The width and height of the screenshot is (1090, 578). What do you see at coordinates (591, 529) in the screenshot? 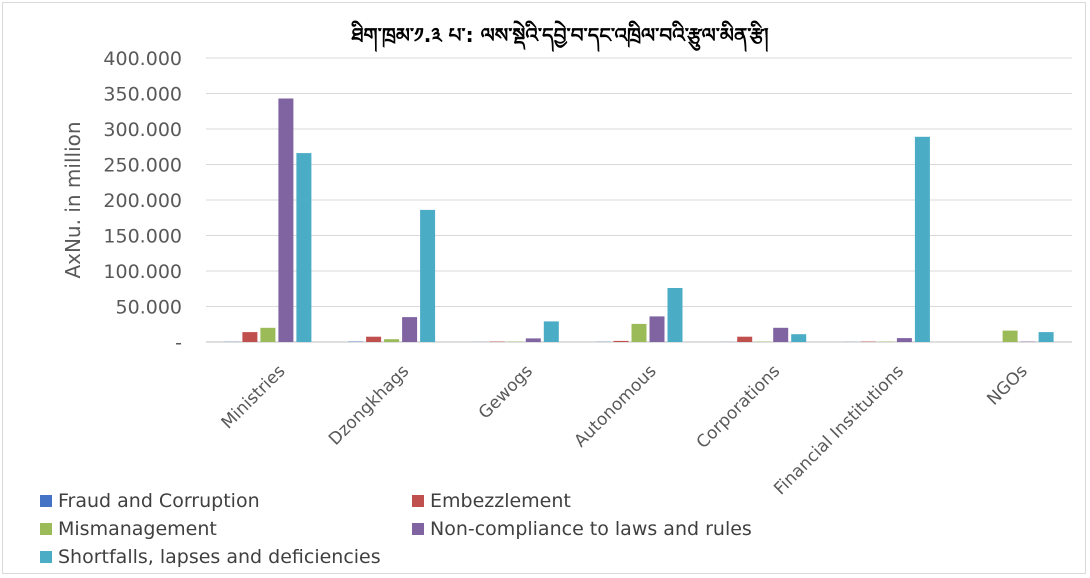
I see `legend-label: Non-compliance to laws and rules` at bounding box center [591, 529].